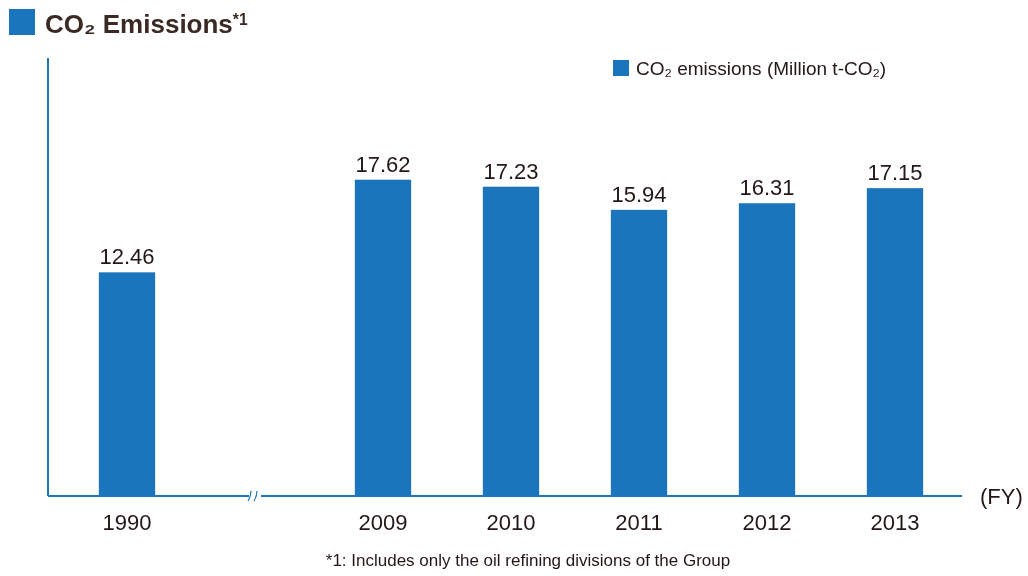  I want to click on x-tick-label: 1990, so click(127, 522).